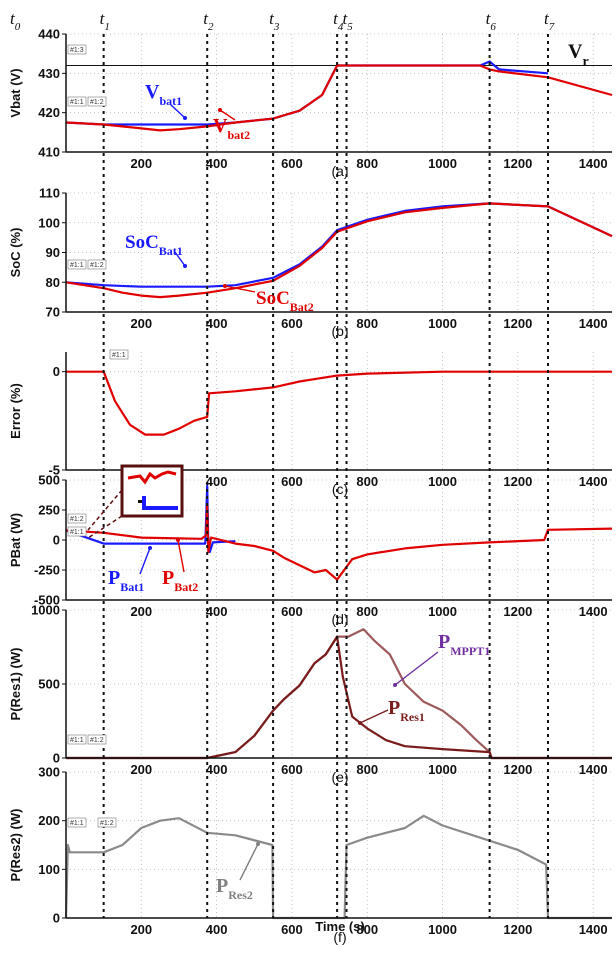  I want to click on y-tick-label: 300, so click(49, 772).